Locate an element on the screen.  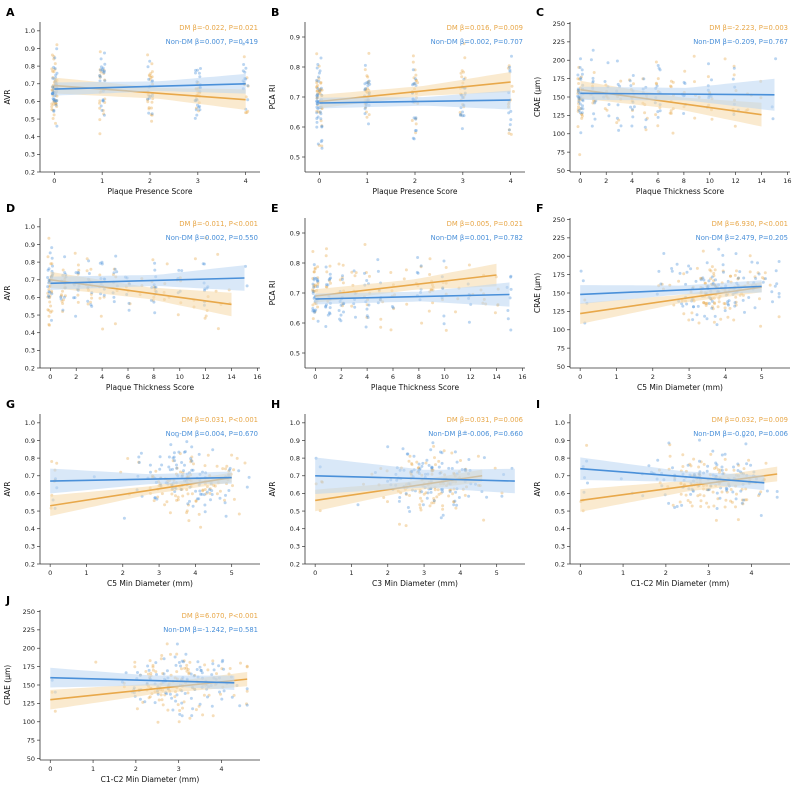
x-axis-label: Plaque Thickness Score is located at coordinates (415, 387).